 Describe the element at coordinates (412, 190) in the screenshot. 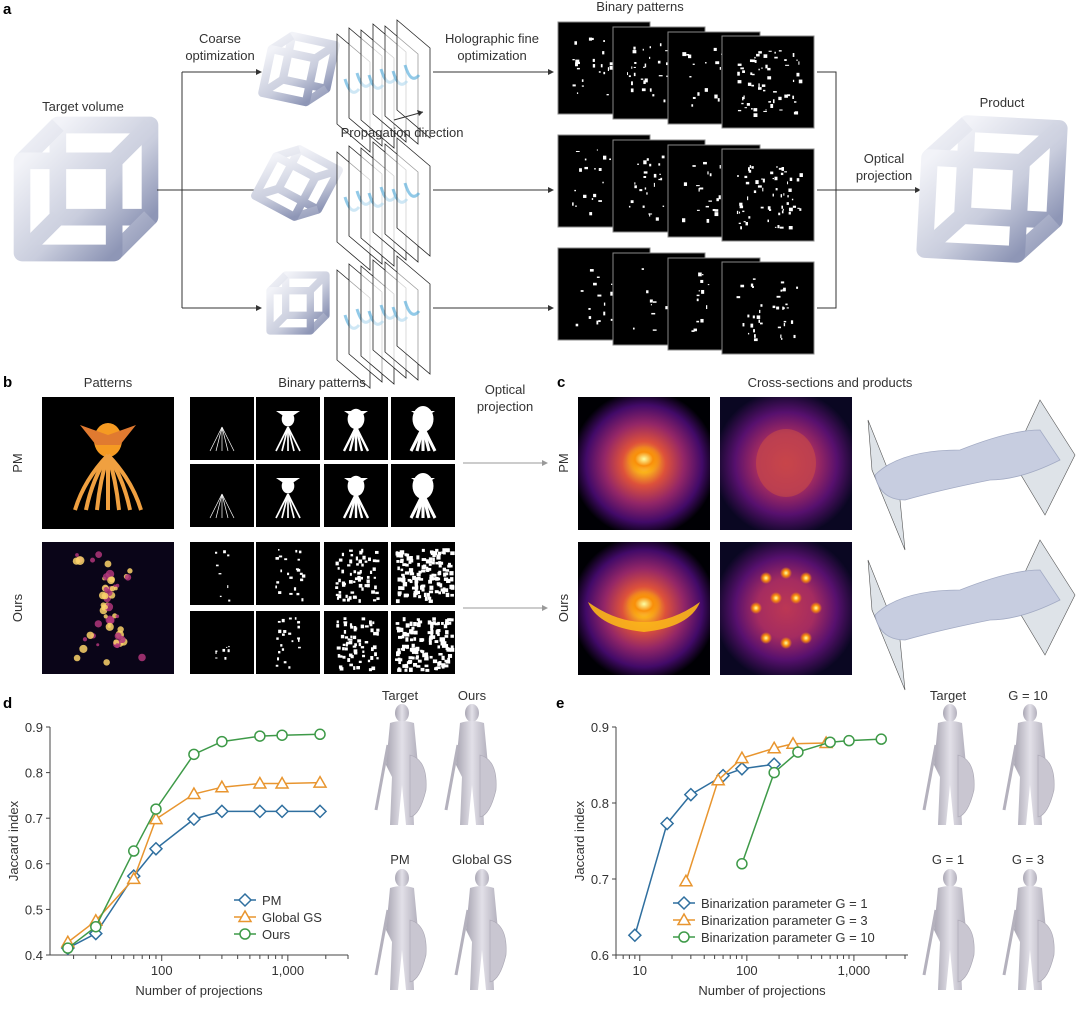

I see `pattern-stroke` at that location.